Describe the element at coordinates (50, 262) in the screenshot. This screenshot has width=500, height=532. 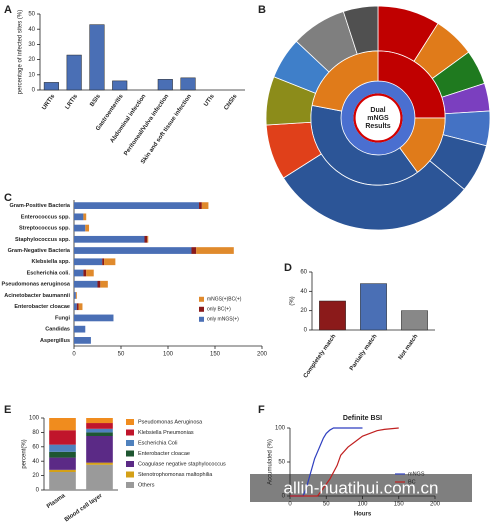
I see `y-tick-label: Klebsiella spp.` at that location.